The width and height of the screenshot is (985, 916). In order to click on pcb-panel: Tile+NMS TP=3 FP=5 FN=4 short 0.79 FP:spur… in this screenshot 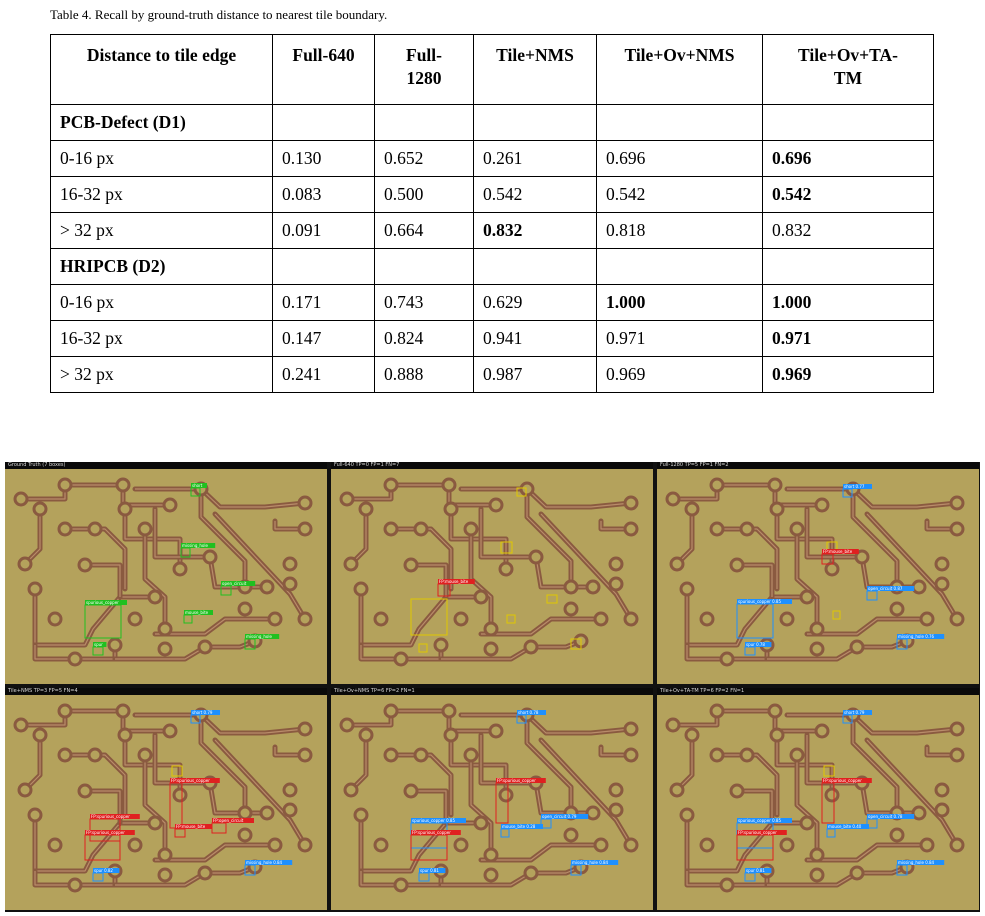, I will do `click(166, 799)`.